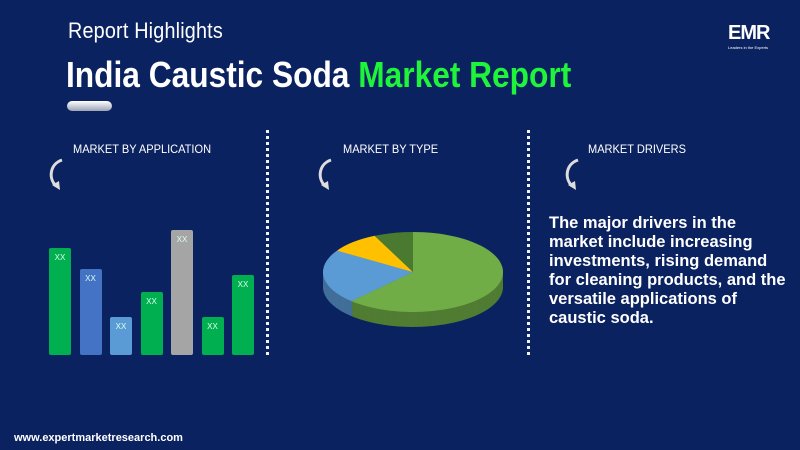 The width and height of the screenshot is (800, 450). What do you see at coordinates (145, 30) in the screenshot?
I see `report-subtitle: Report Highlights` at bounding box center [145, 30].